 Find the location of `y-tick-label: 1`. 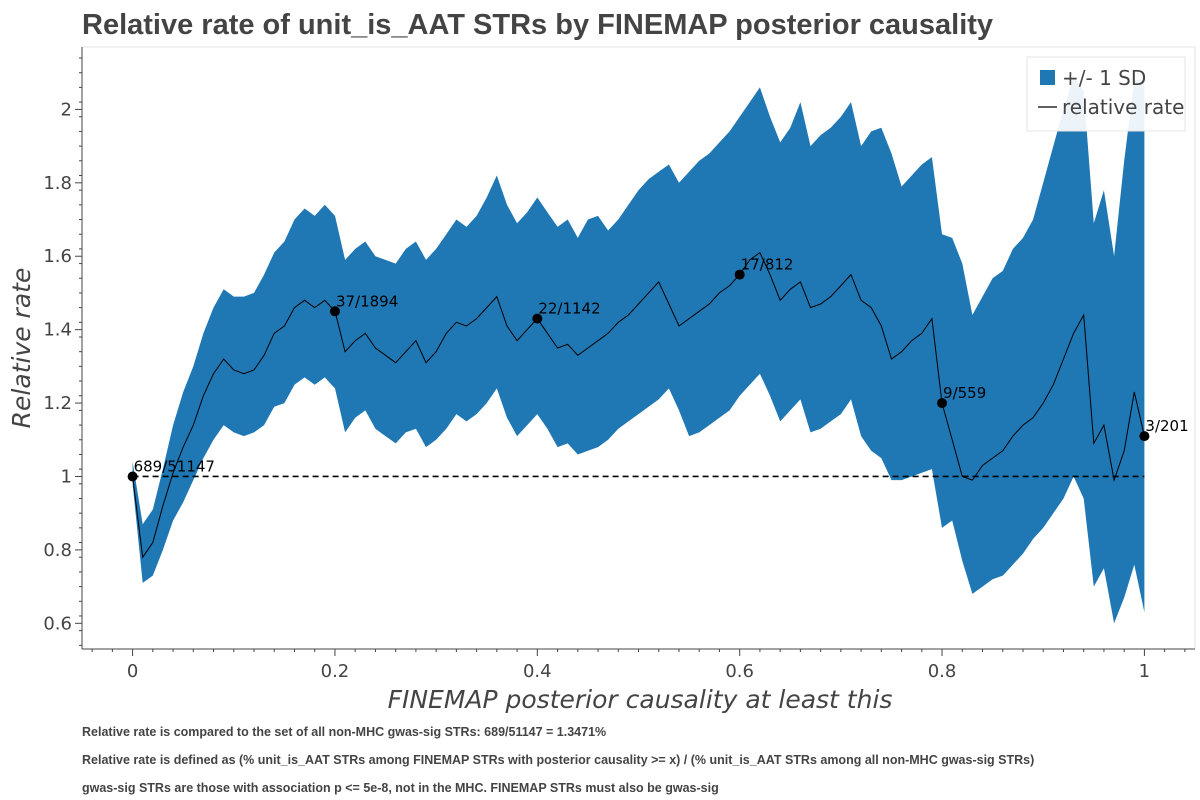

y-tick-label: 1 is located at coordinates (66, 476).